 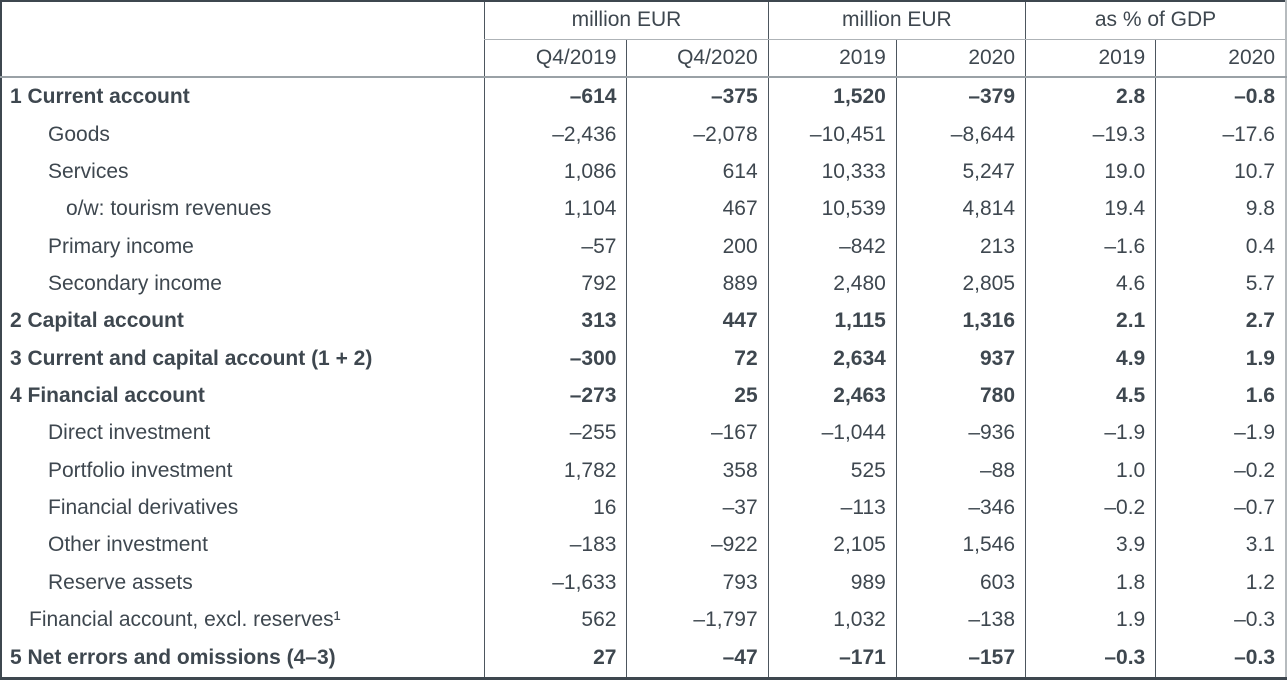 What do you see at coordinates (121, 246) in the screenshot?
I see `row-label: Primary income` at bounding box center [121, 246].